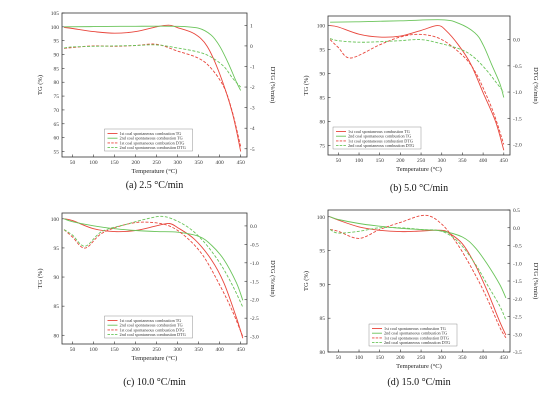 The height and width of the screenshot is (402, 554). I want to click on panel-caption: (a) 2.5 °C/min, so click(155, 185).